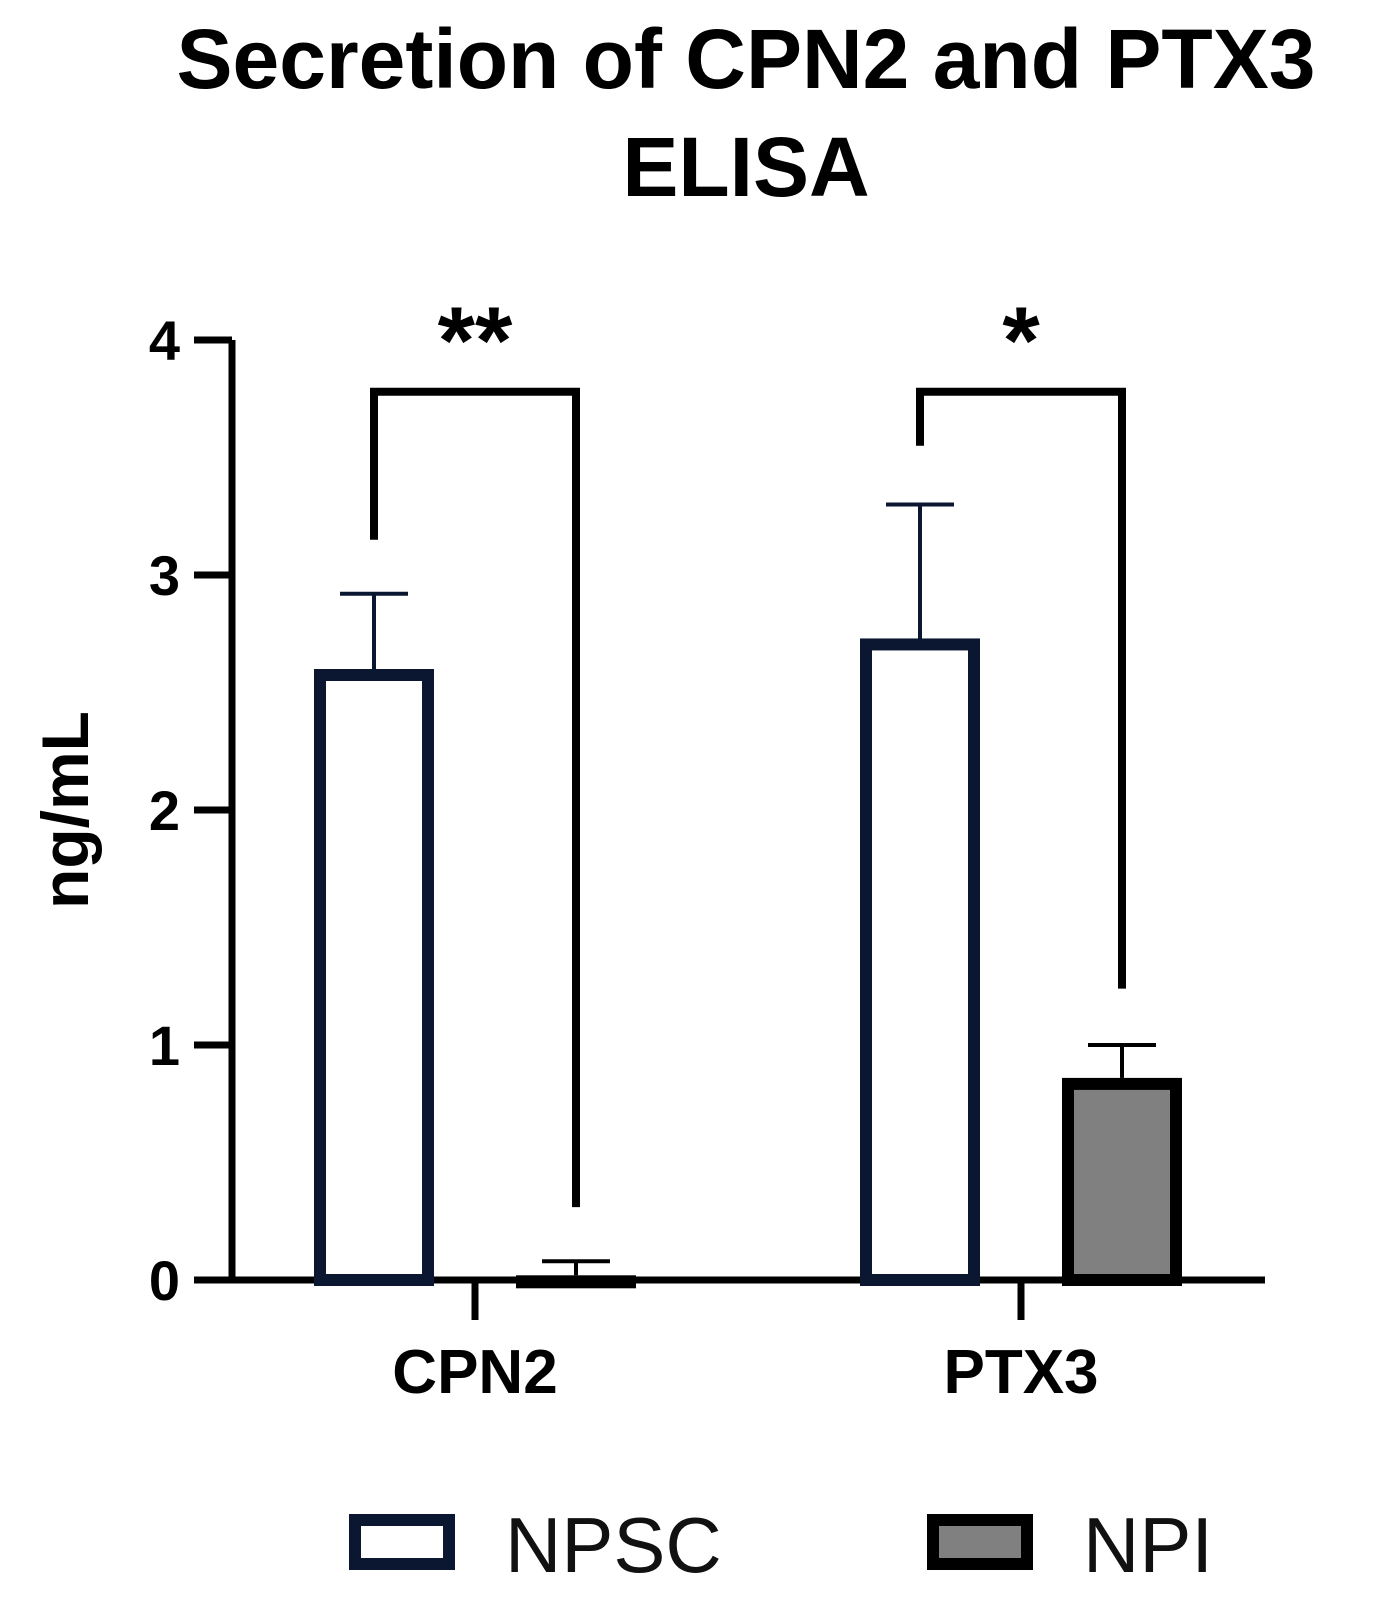 The image size is (1391, 1613). I want to click on y-axis-label: ng/mL, so click(65, 810).